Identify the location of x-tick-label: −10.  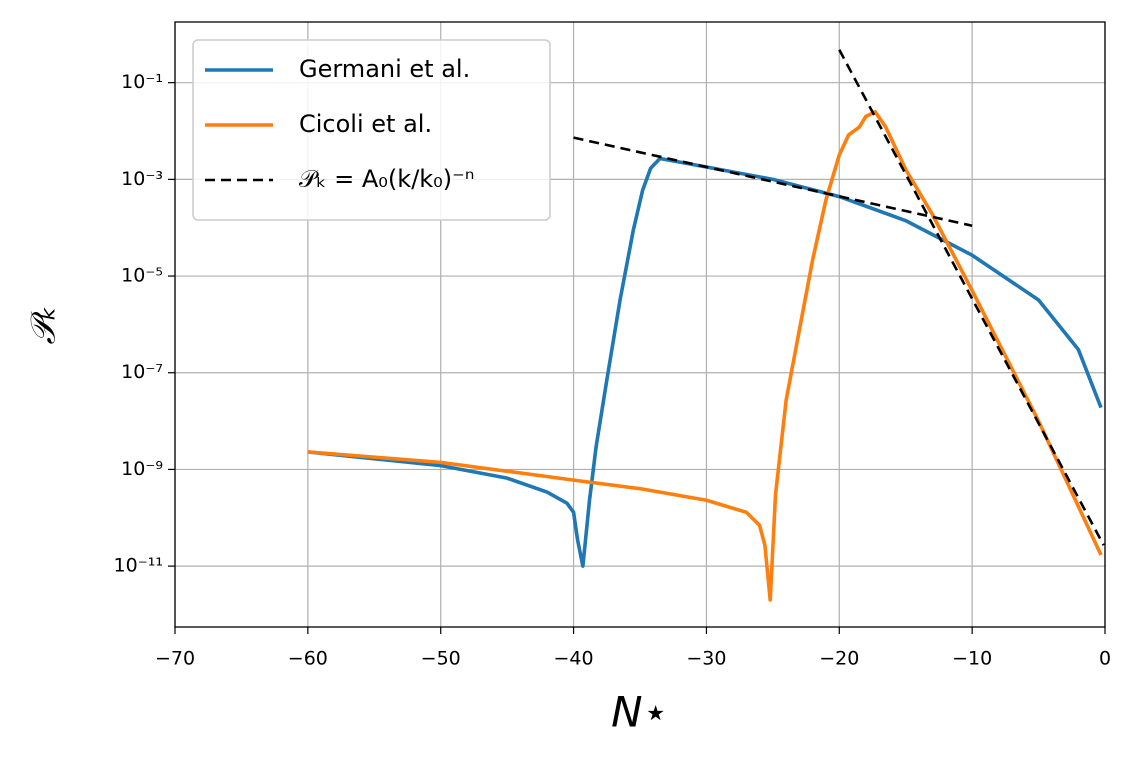
(972, 659).